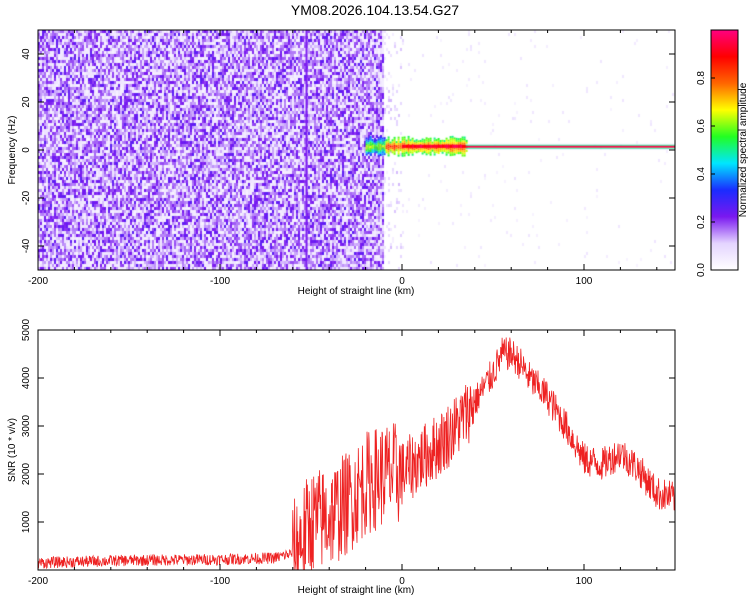 The width and height of the screenshot is (750, 600). I want to click on spectrogram-x-tick-label: -100, so click(220, 281).